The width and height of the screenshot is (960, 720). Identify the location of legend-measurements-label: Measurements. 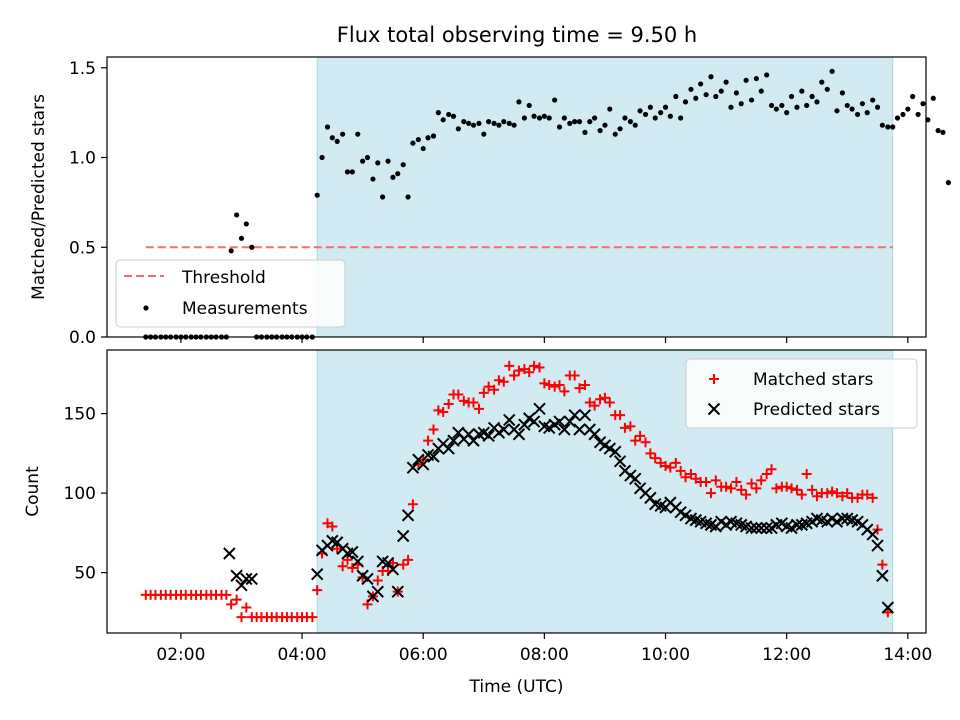
(245, 309).